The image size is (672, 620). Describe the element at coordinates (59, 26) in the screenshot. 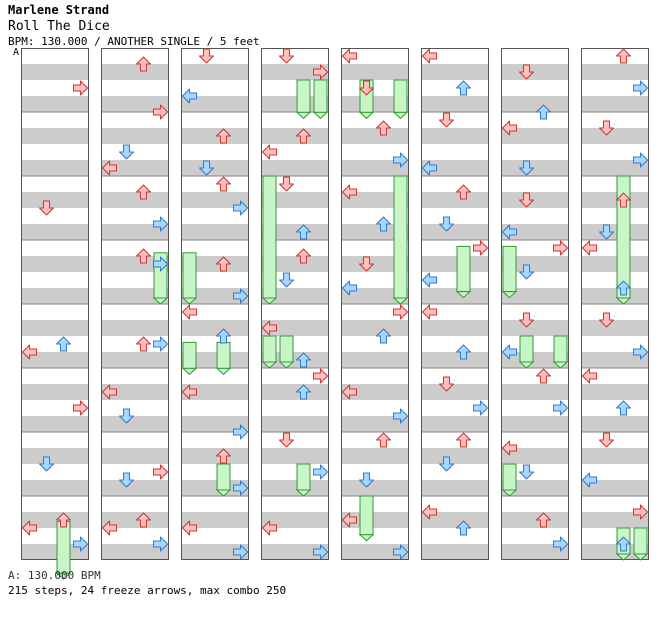

I see `song-title: Roll The Dice` at that location.